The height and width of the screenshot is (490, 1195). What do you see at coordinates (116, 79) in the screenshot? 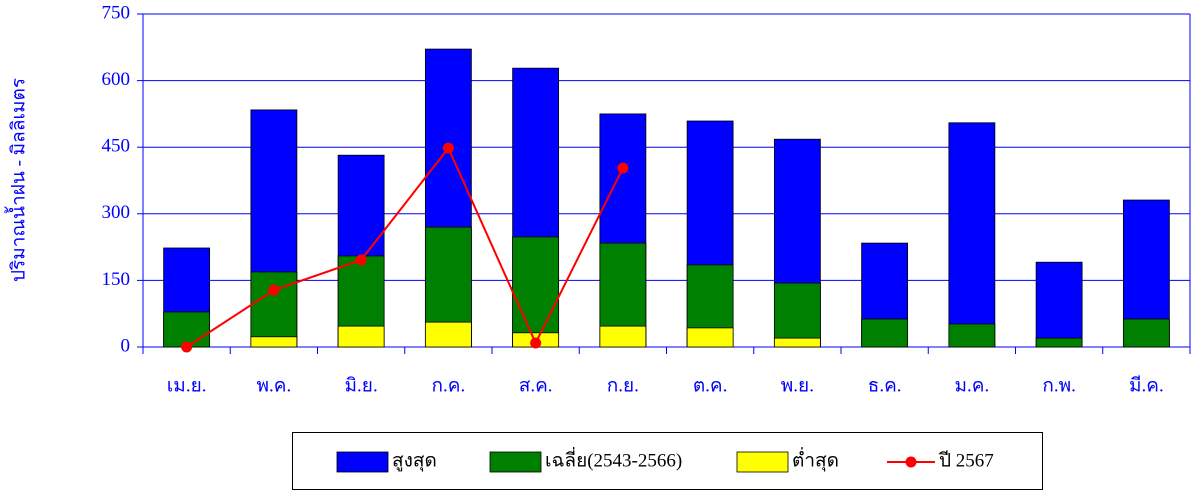
I see `y-tick-label: 600` at bounding box center [116, 79].